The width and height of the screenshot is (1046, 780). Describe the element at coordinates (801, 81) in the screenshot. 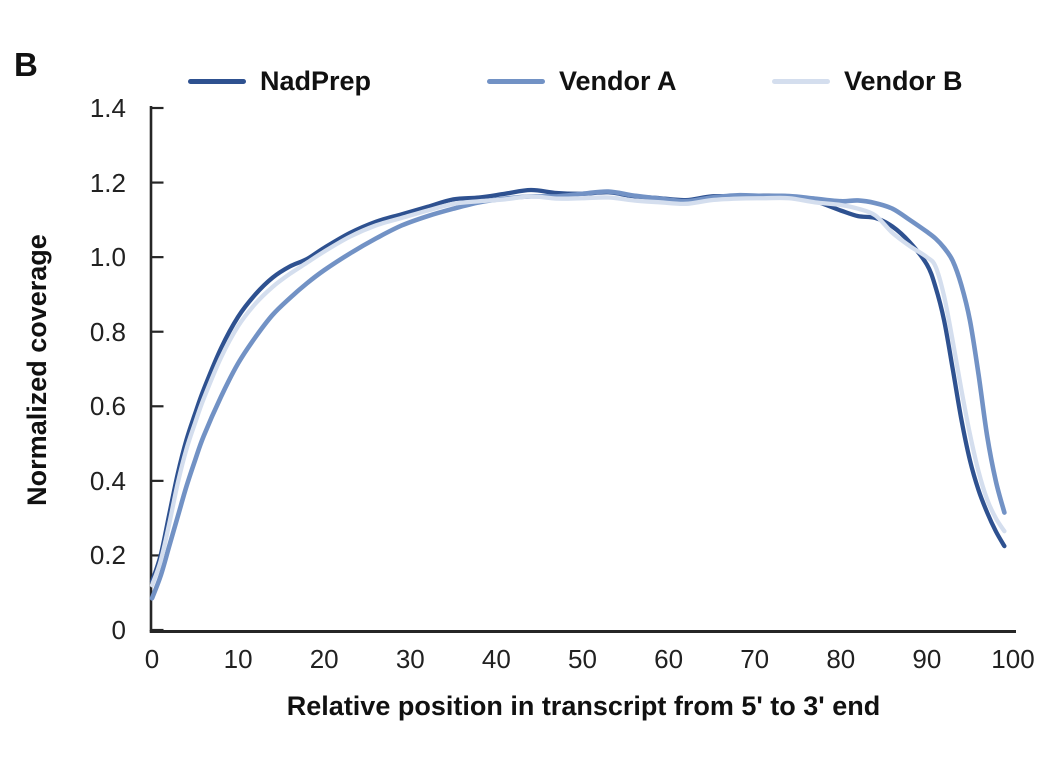

I see `vendor-b-line-swatch` at that location.